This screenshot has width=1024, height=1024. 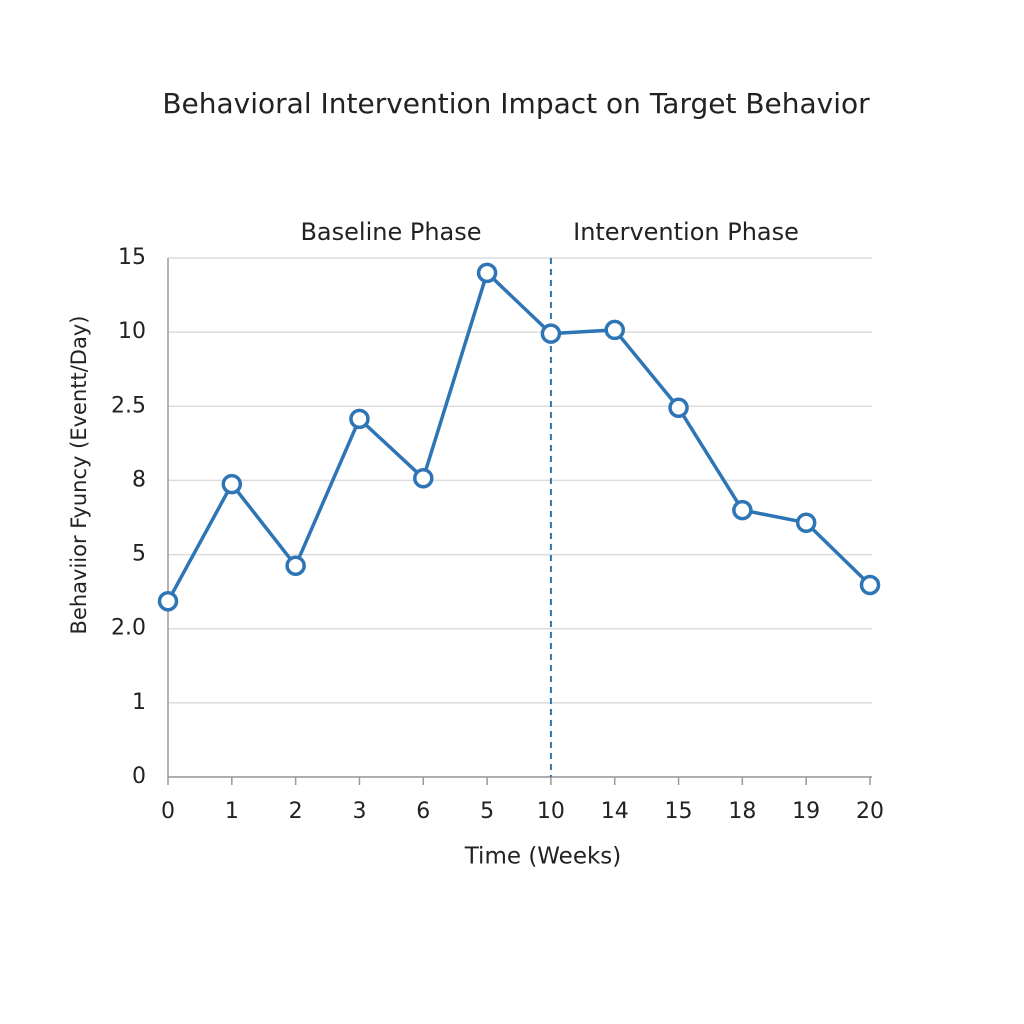 What do you see at coordinates (132, 331) in the screenshot?
I see `y-tick-label: 10` at bounding box center [132, 331].